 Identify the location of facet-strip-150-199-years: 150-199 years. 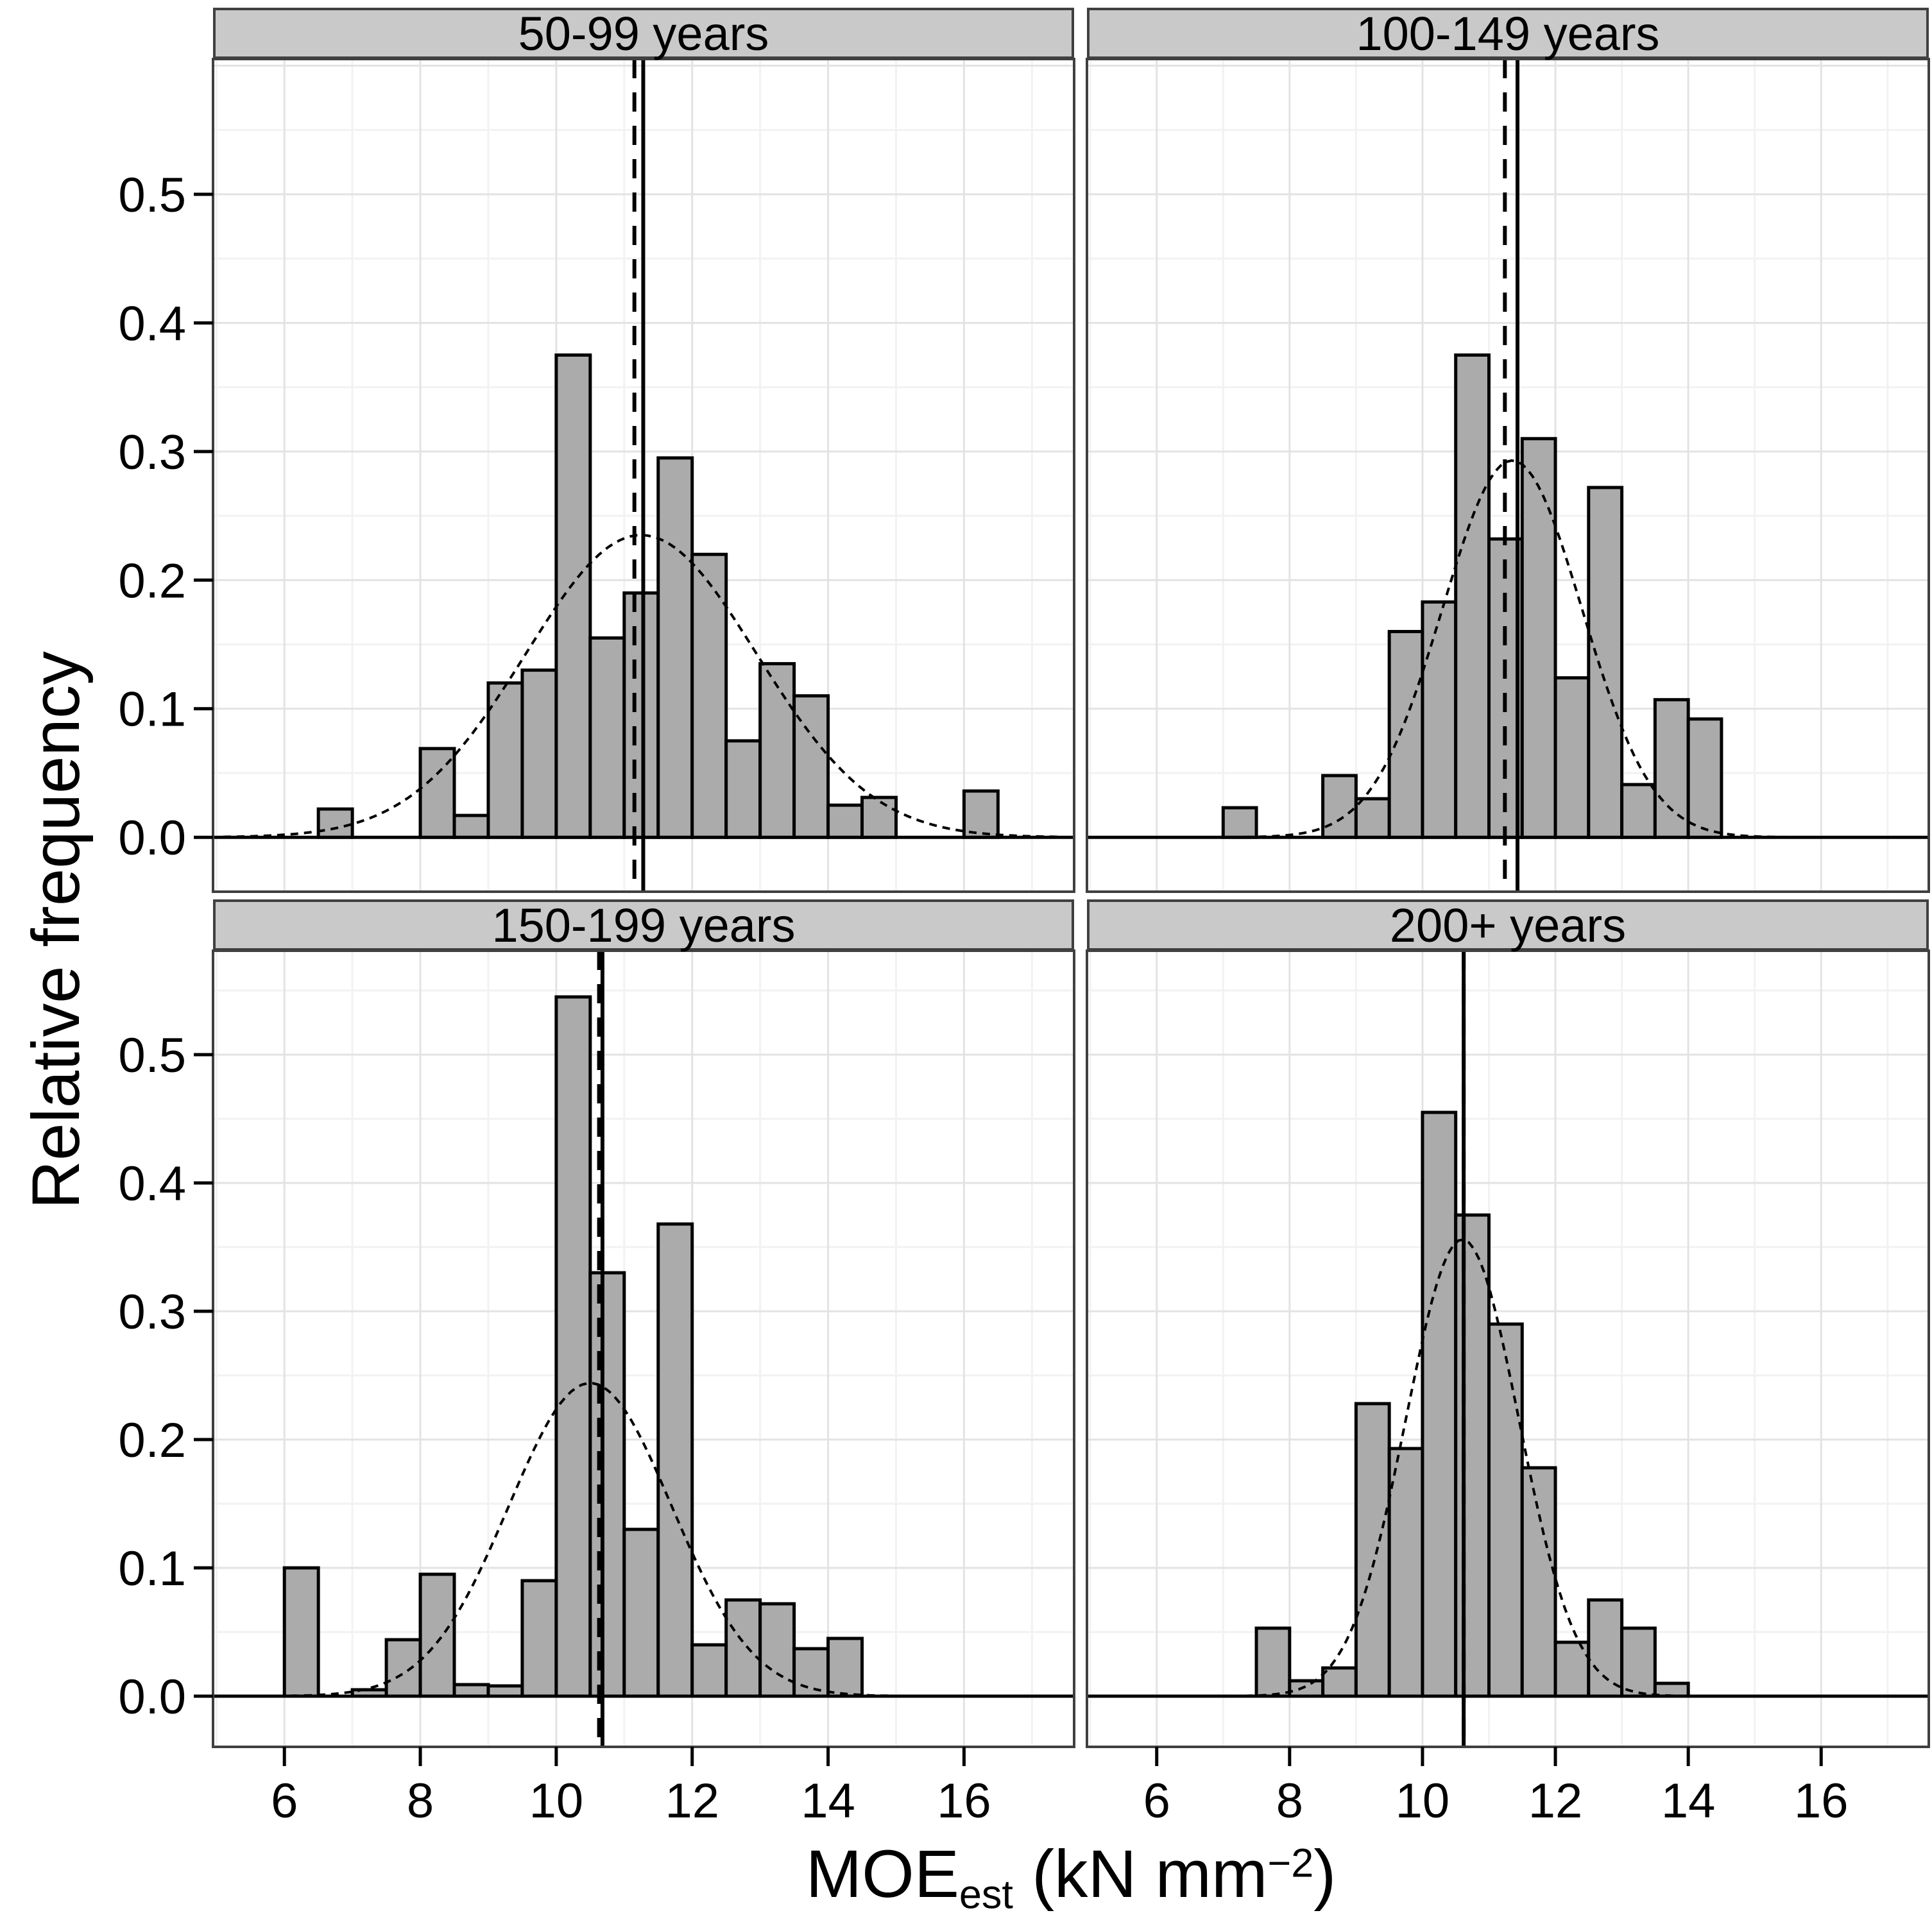
(643, 925).